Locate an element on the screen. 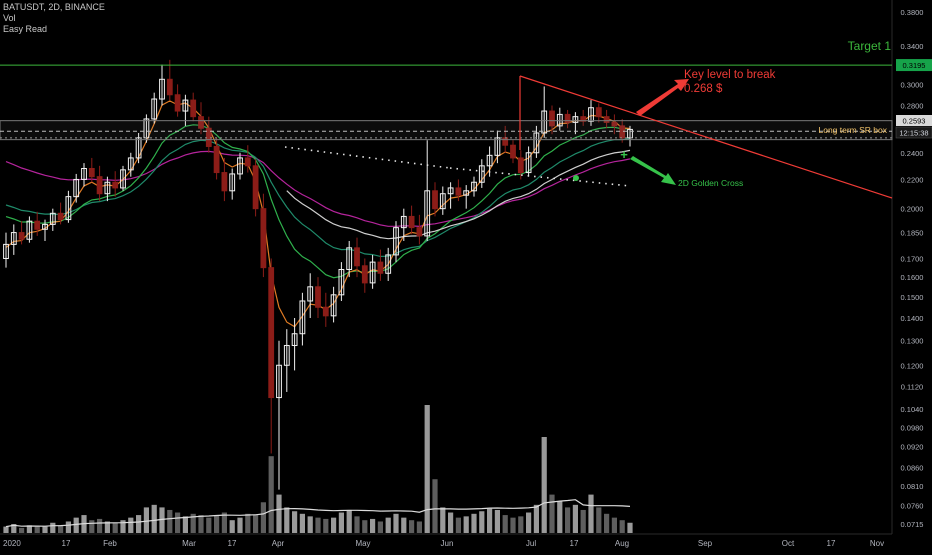  price-tick-label: 0.2800 is located at coordinates (912, 106).